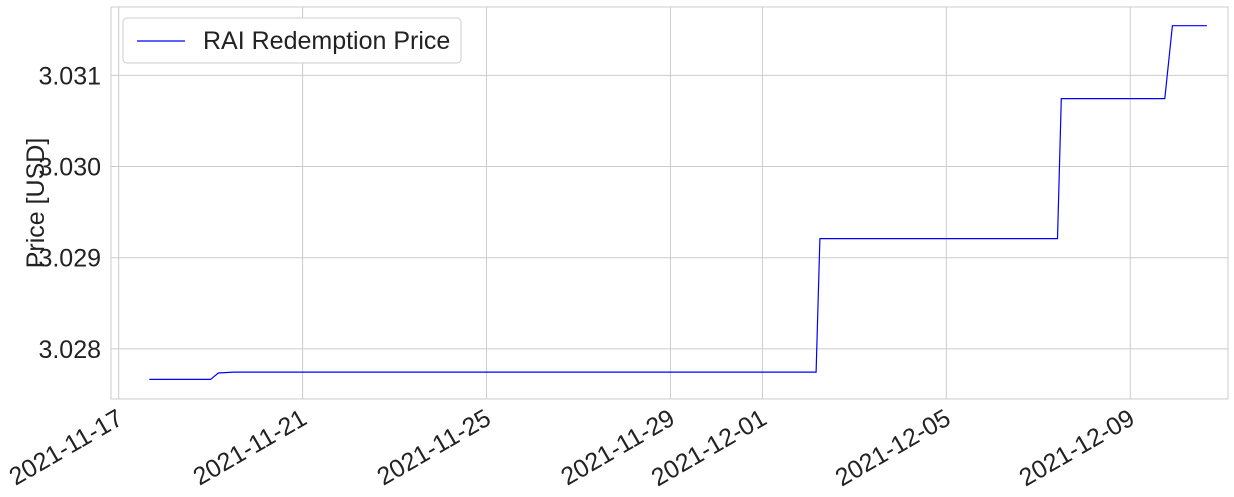 The image size is (1234, 497). What do you see at coordinates (249, 447) in the screenshot?
I see `x-tick-label: 2021-11-21` at bounding box center [249, 447].